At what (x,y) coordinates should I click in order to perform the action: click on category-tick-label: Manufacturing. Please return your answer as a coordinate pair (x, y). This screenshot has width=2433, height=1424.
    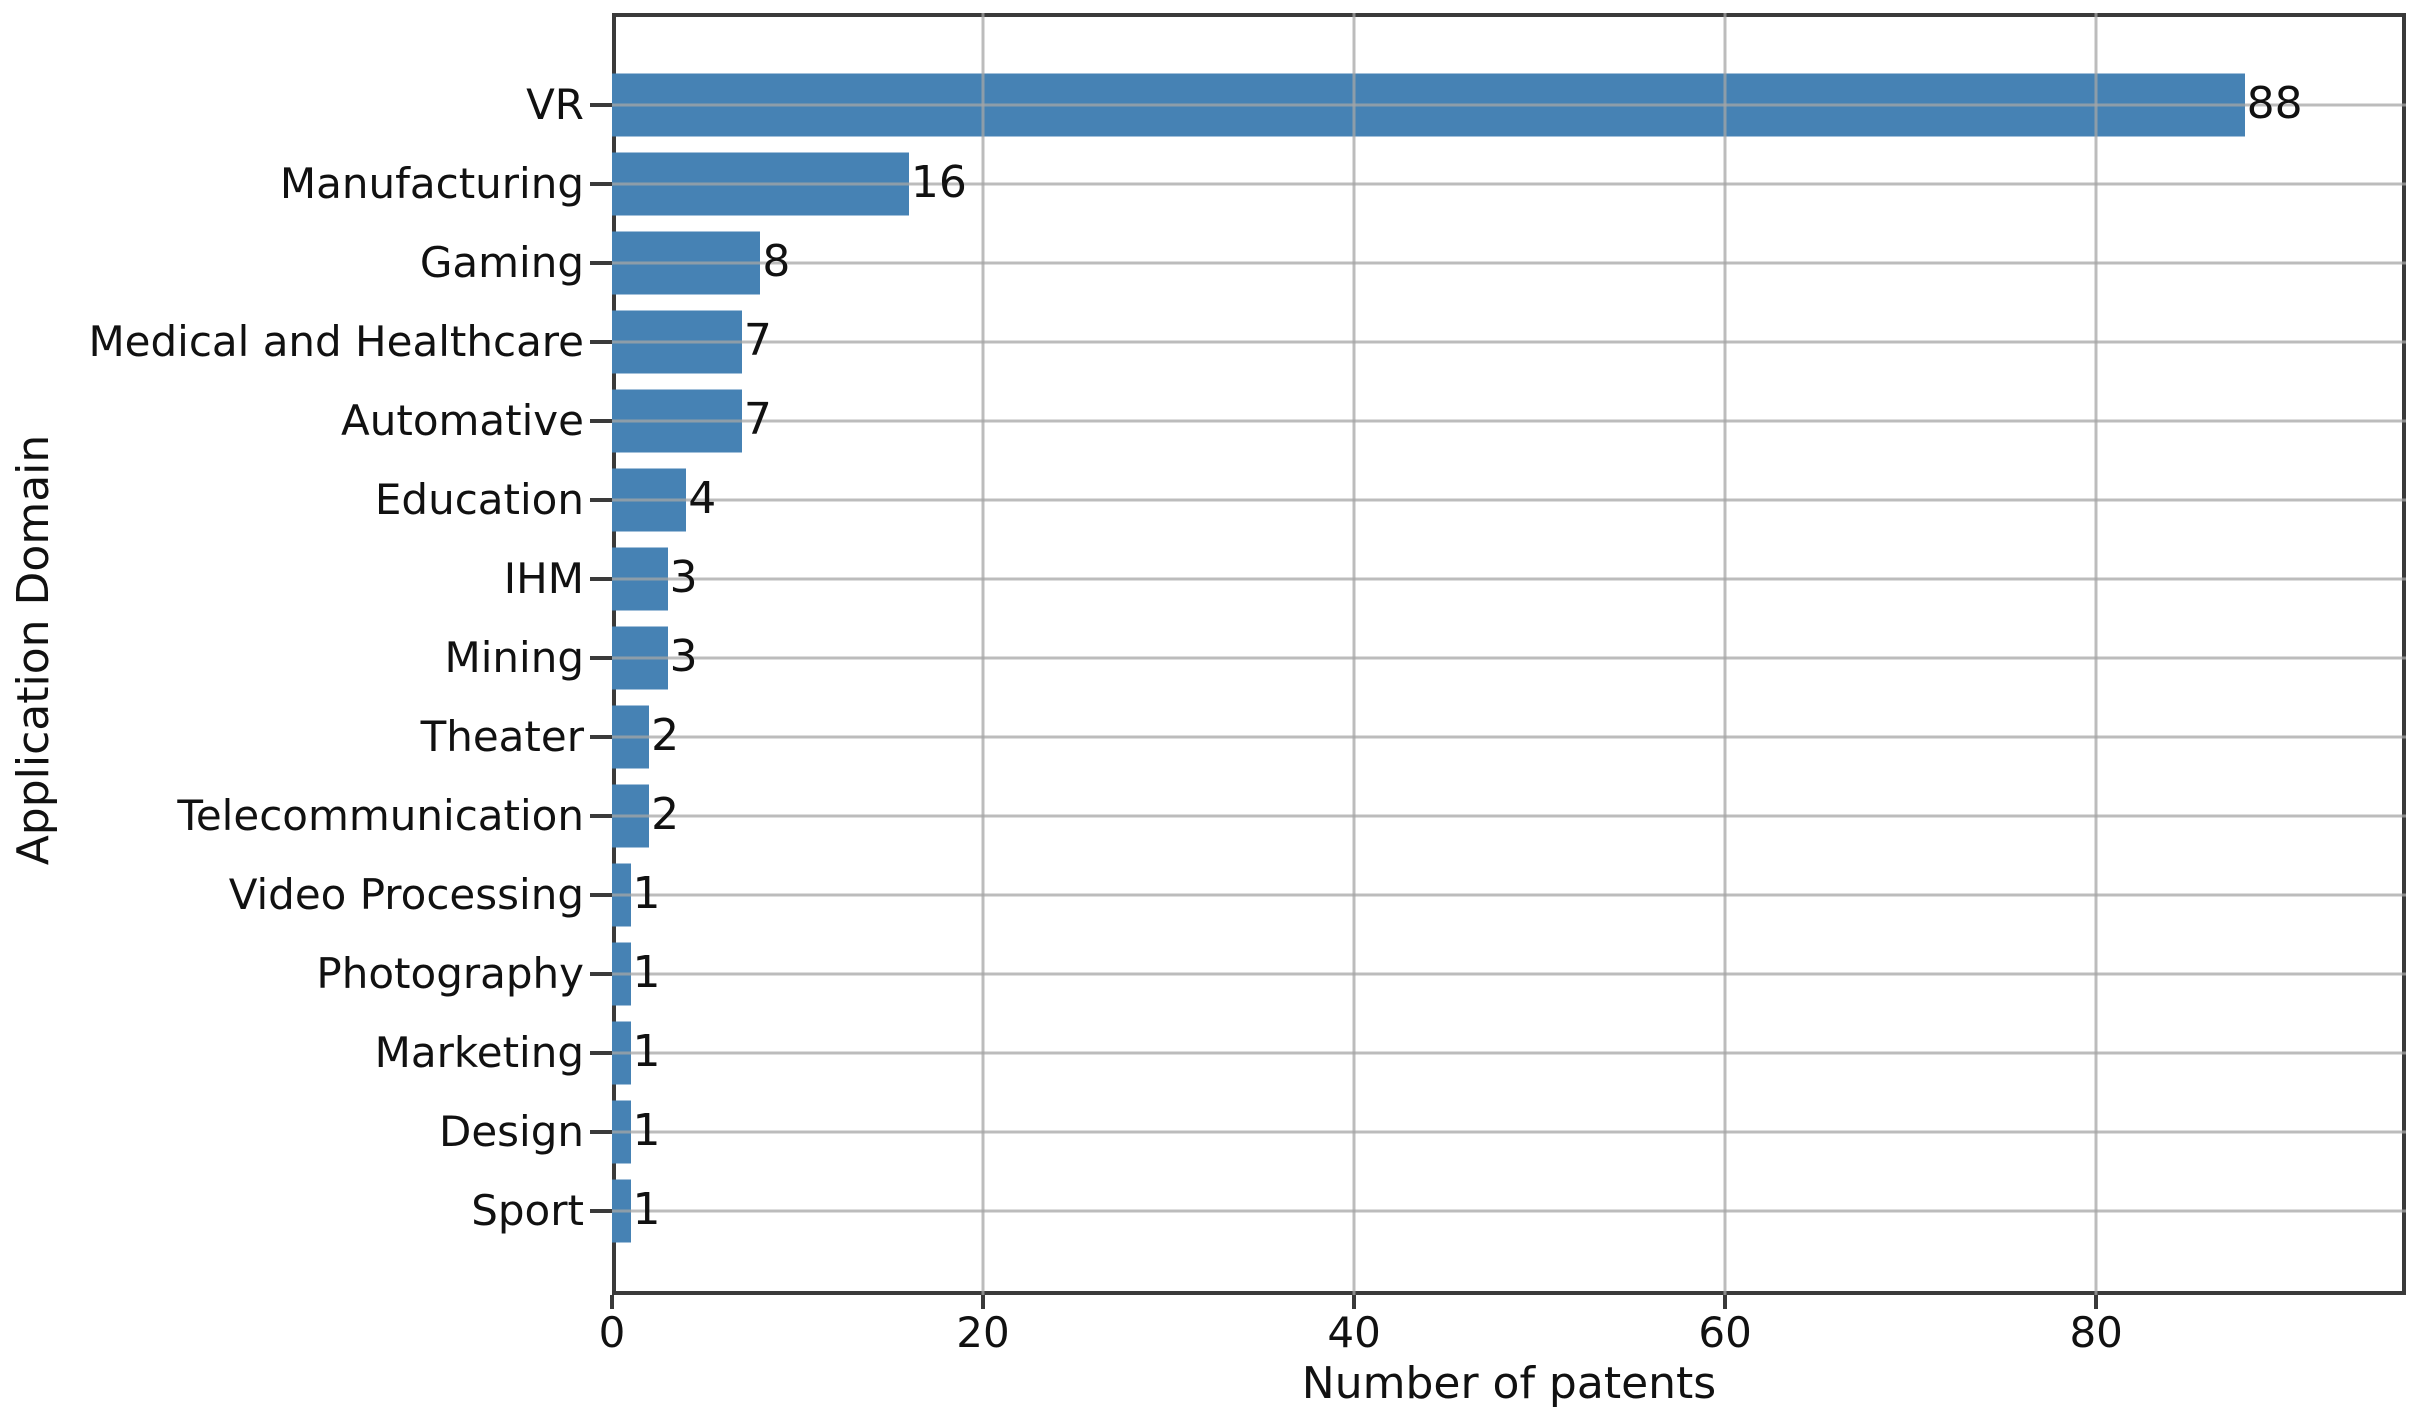
    Looking at the image, I should click on (431, 183).